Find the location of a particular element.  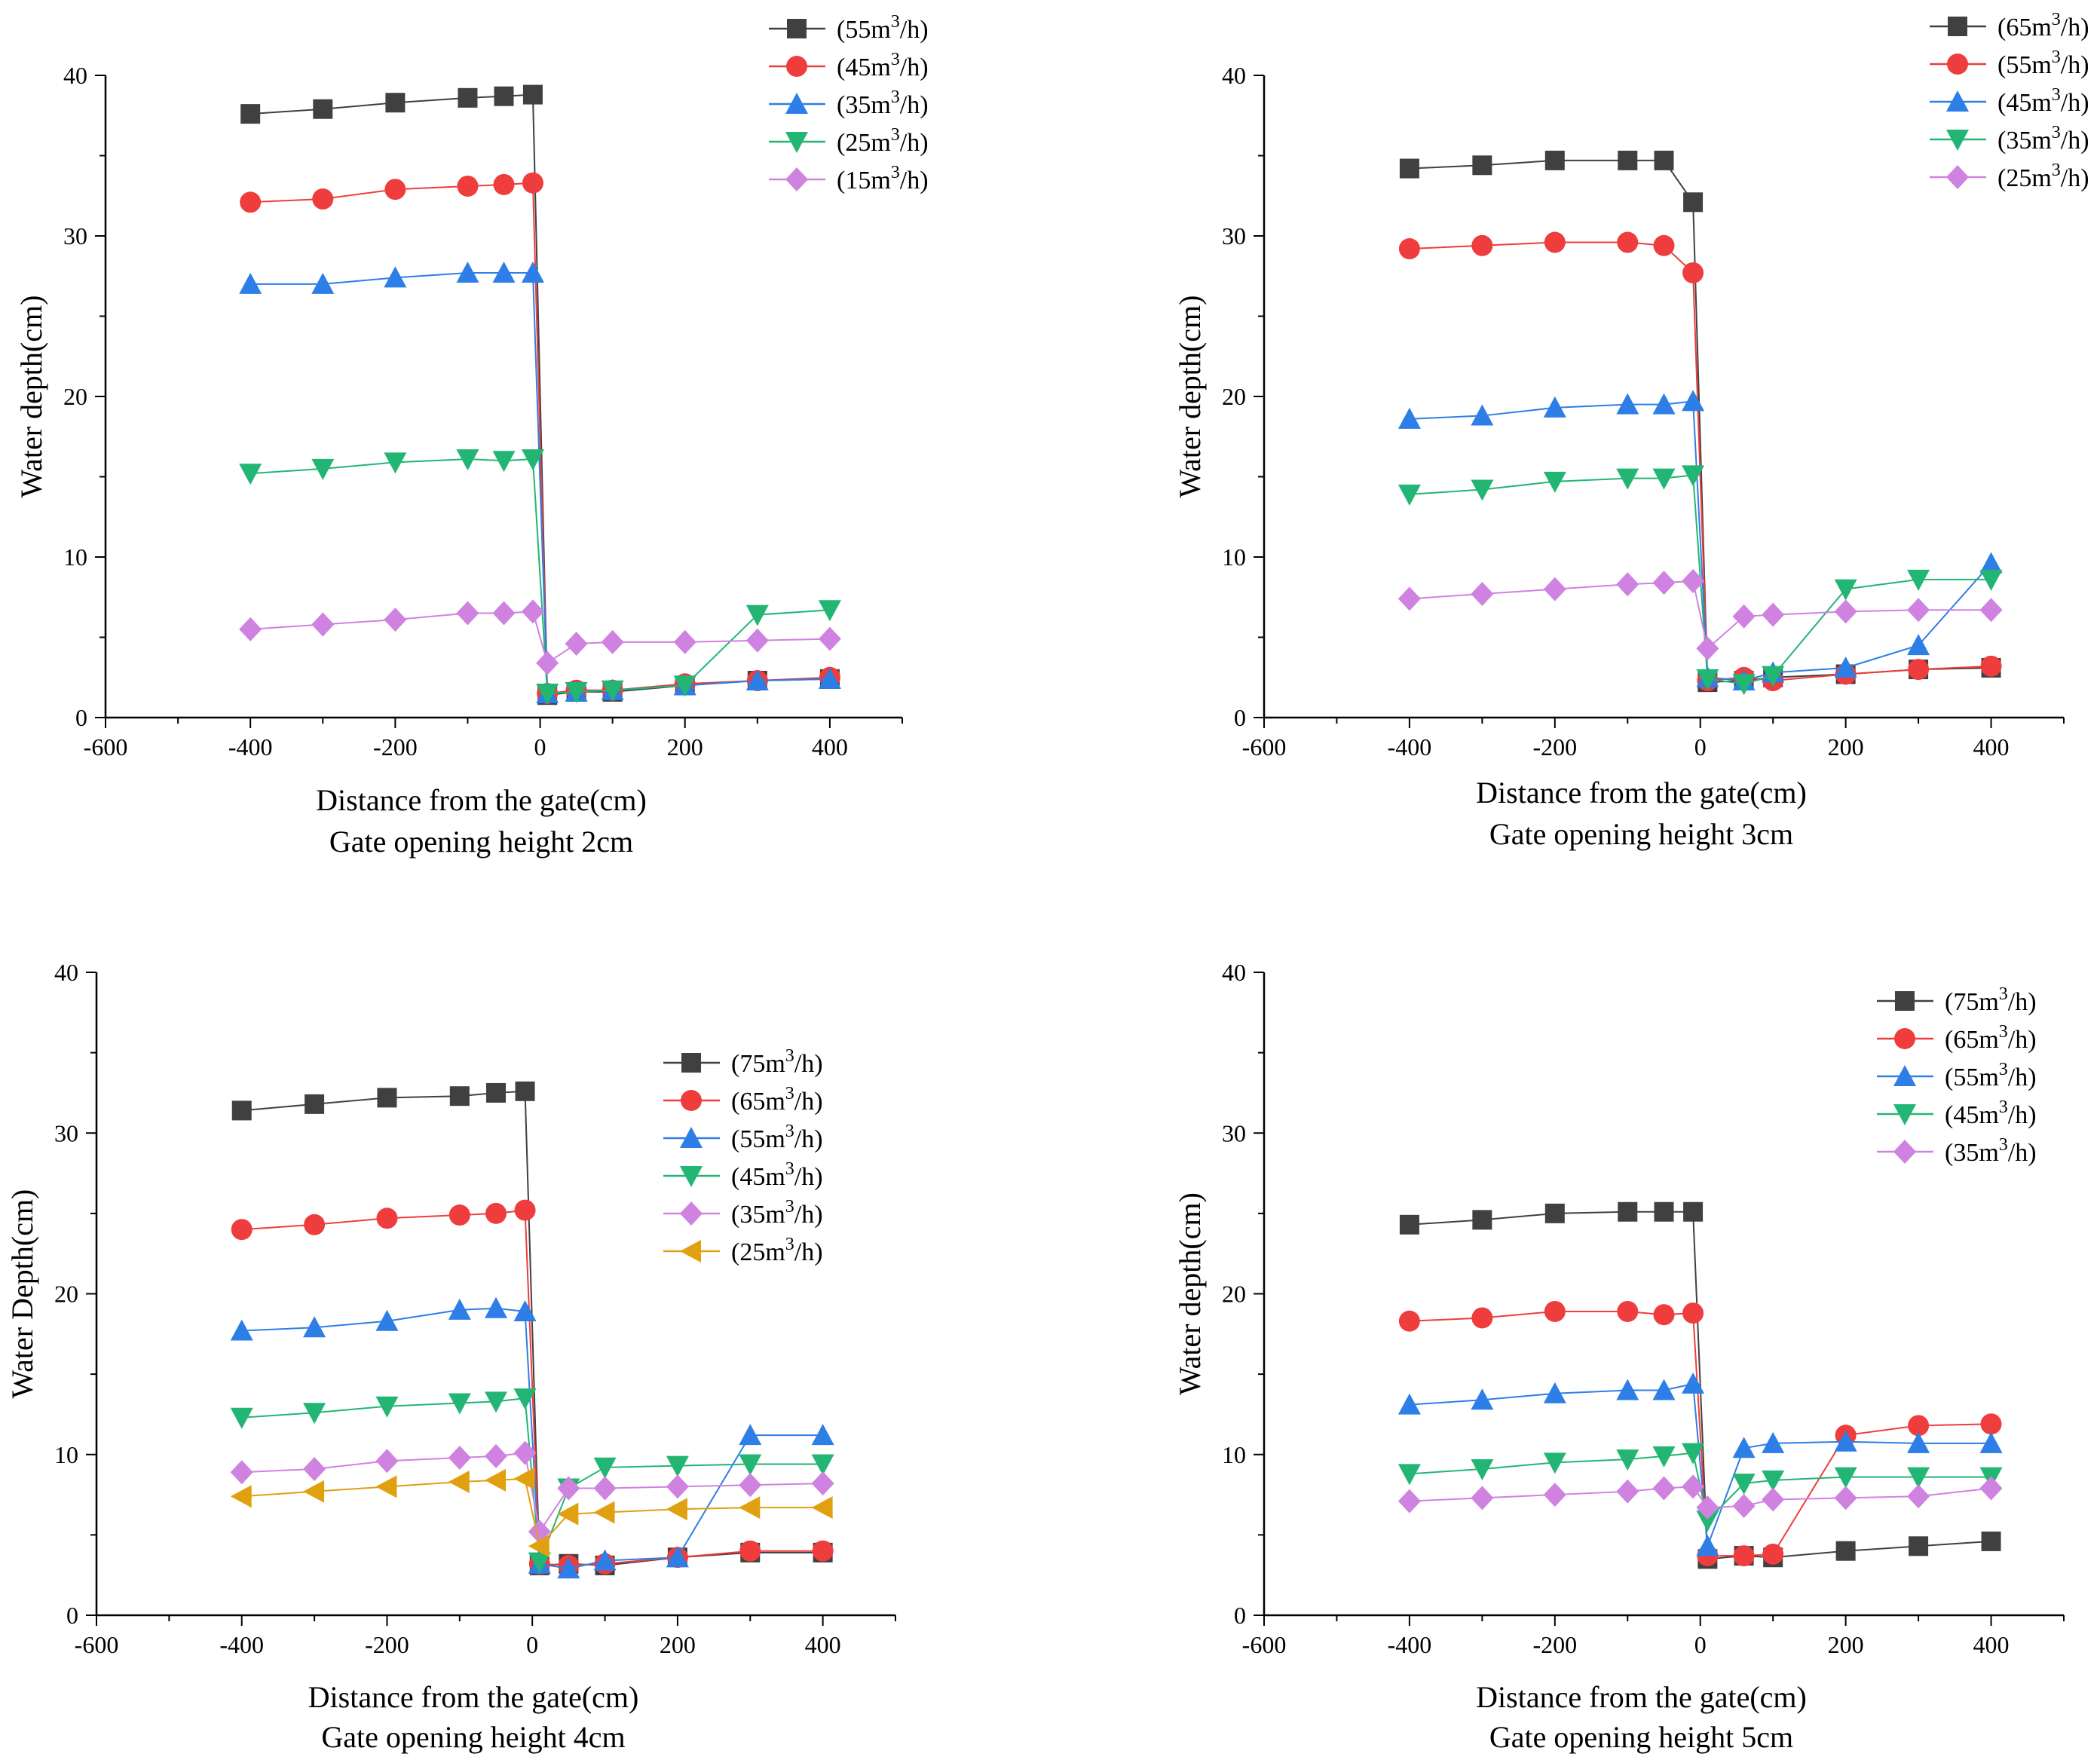

y-tick-label: 40 is located at coordinates (75, 75).